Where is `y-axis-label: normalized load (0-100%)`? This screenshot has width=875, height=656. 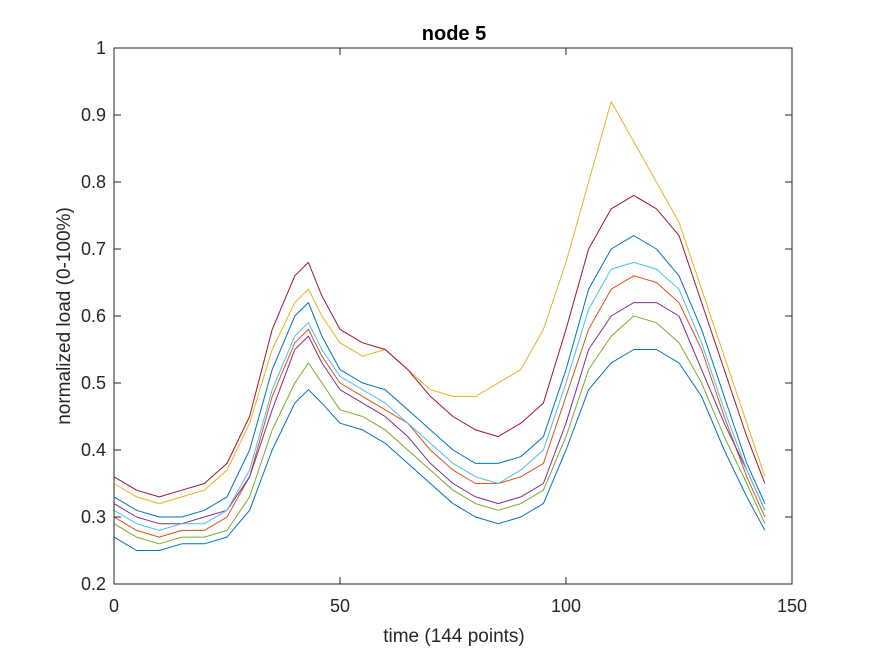
y-axis-label: normalized load (0-100%) is located at coordinates (64, 316).